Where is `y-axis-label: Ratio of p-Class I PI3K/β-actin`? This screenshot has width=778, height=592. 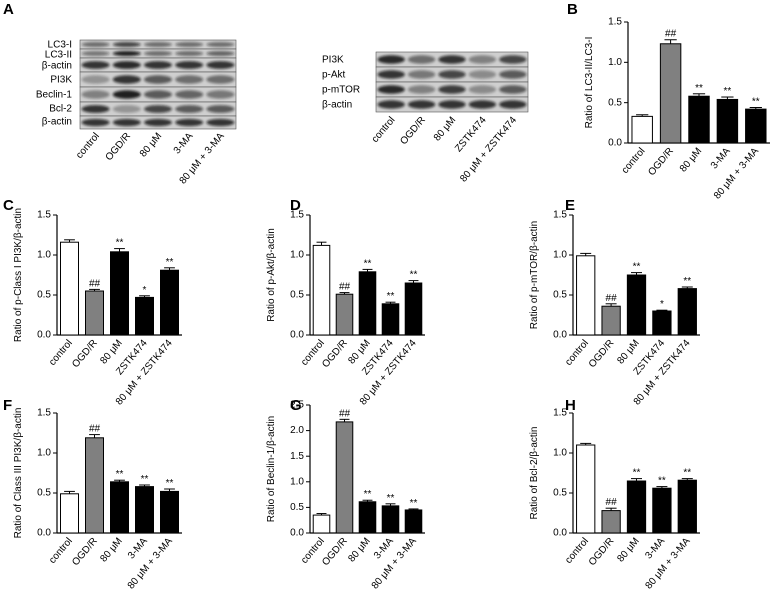
y-axis-label: Ratio of p-Class I PI3K/β-actin is located at coordinates (18, 275).